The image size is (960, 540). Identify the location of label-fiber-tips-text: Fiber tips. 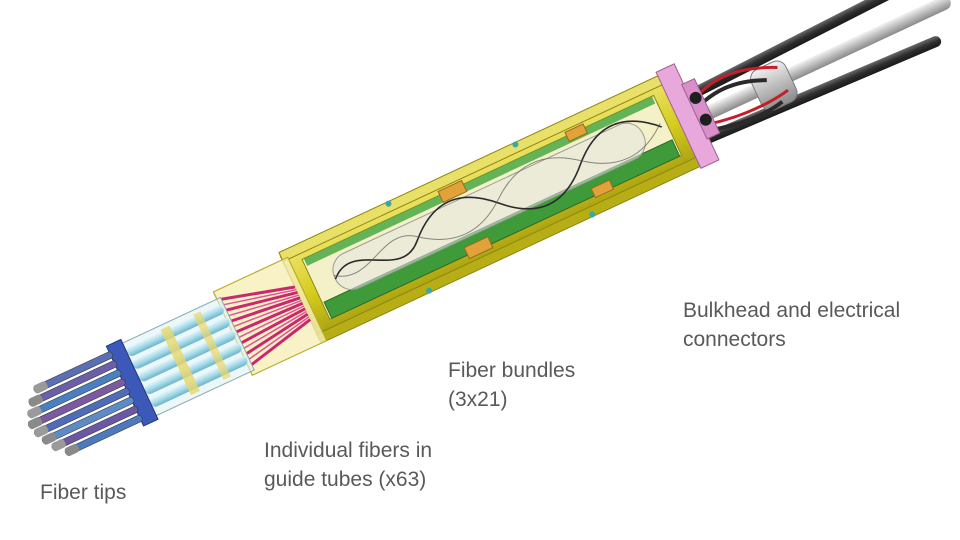
(83, 492).